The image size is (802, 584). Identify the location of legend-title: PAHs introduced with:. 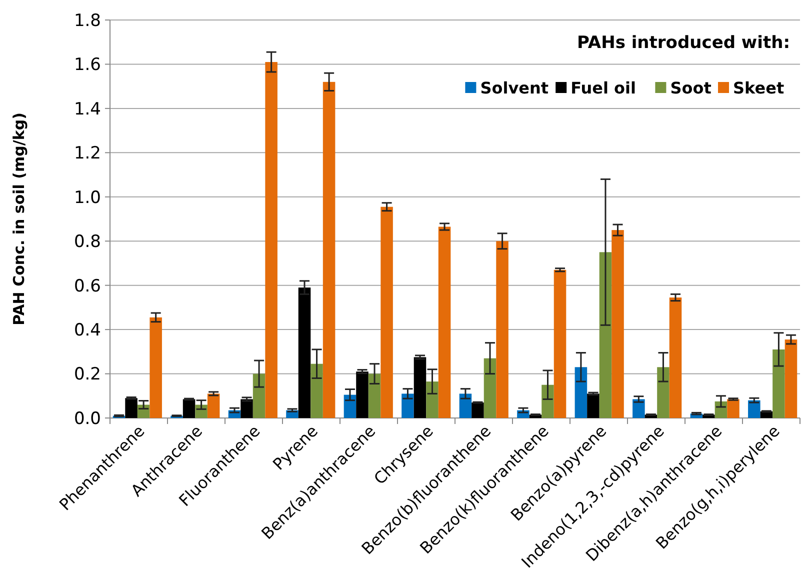
(683, 43).